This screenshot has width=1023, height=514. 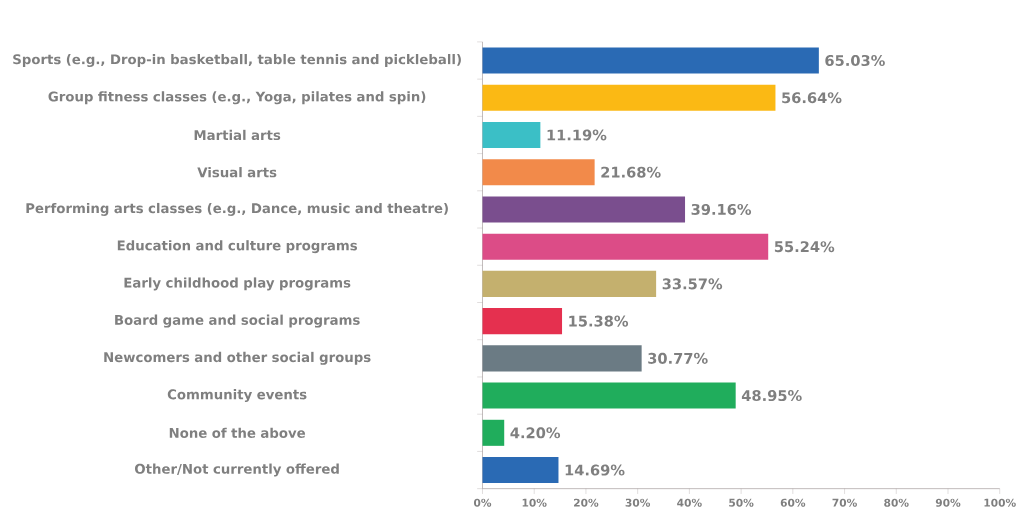 What do you see at coordinates (804, 247) in the screenshot?
I see `data-label: 55.24%` at bounding box center [804, 247].